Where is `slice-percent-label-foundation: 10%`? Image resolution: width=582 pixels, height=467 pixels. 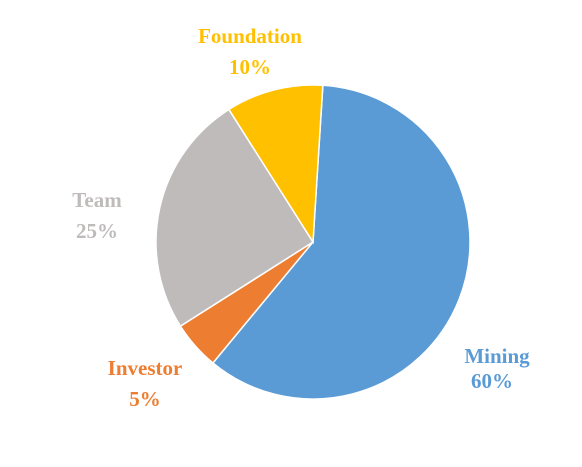
slice-percent-label-foundation: 10% is located at coordinates (250, 67).